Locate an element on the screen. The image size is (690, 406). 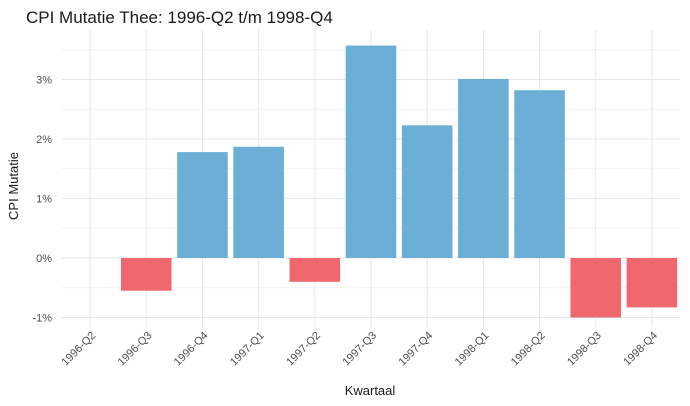
bar-1998-Q3 is located at coordinates (596, 288).